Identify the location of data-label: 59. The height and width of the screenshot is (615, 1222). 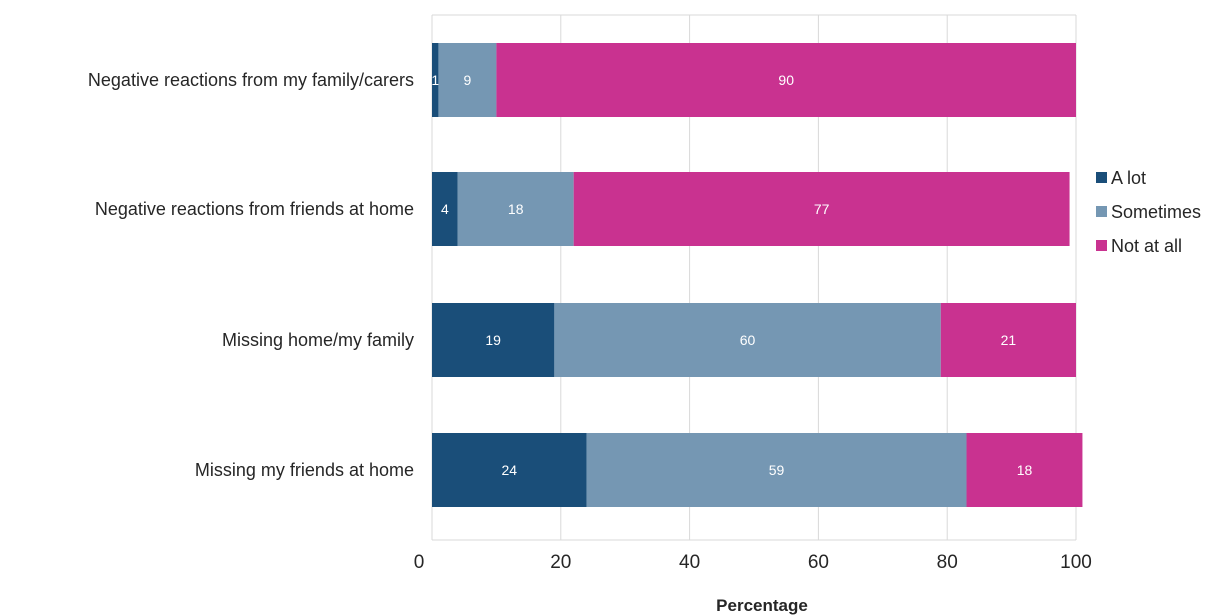
(777, 470).